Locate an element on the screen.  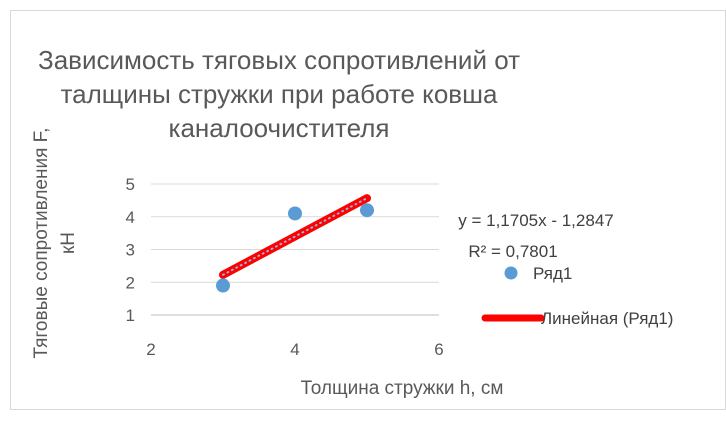
trendline-dots is located at coordinates (295, 236).